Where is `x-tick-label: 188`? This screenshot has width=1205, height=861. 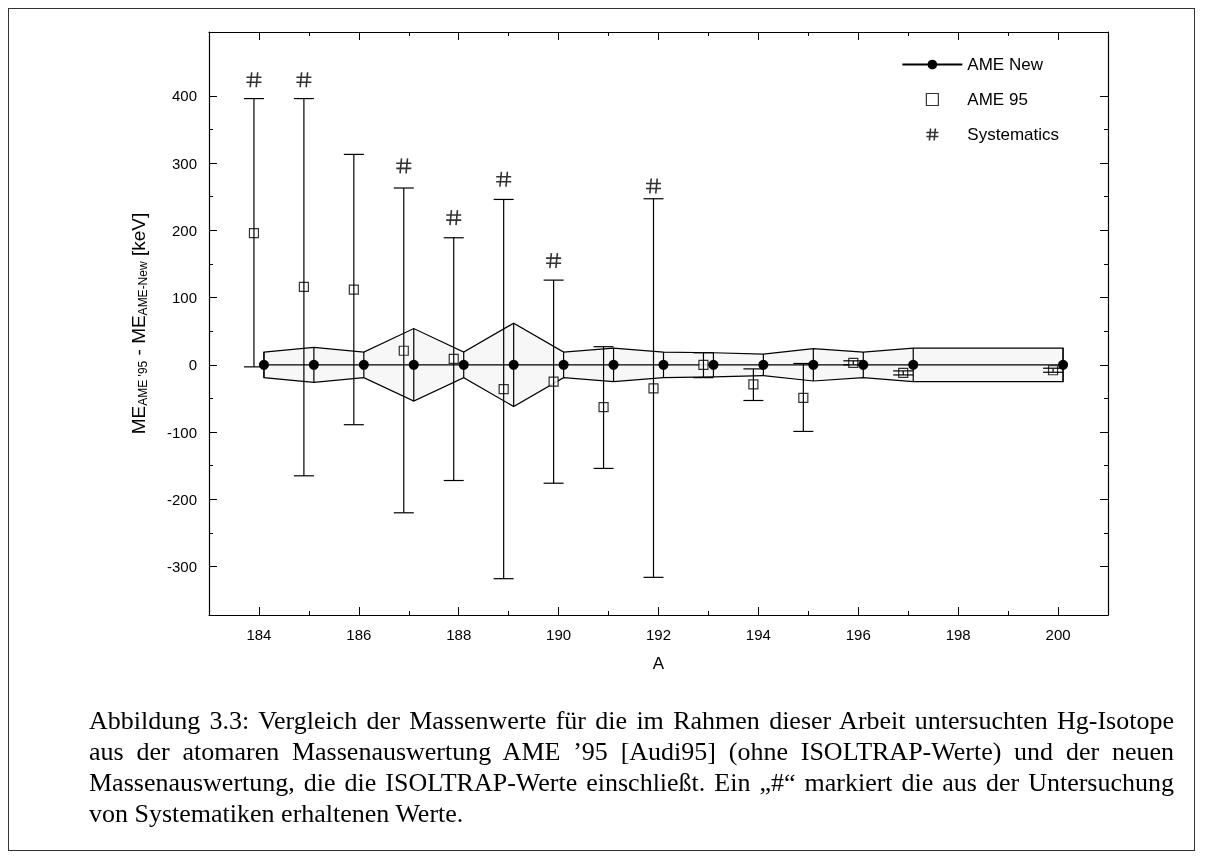
x-tick-label: 188 is located at coordinates (459, 634).